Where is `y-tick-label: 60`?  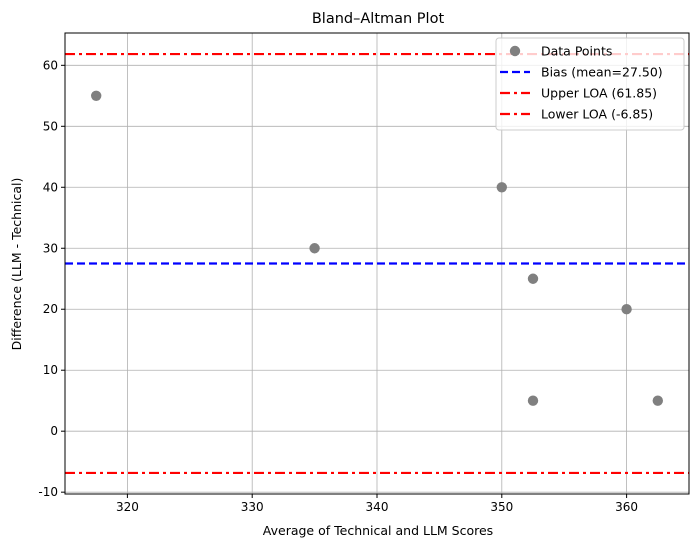
y-tick-label: 60 is located at coordinates (50, 65).